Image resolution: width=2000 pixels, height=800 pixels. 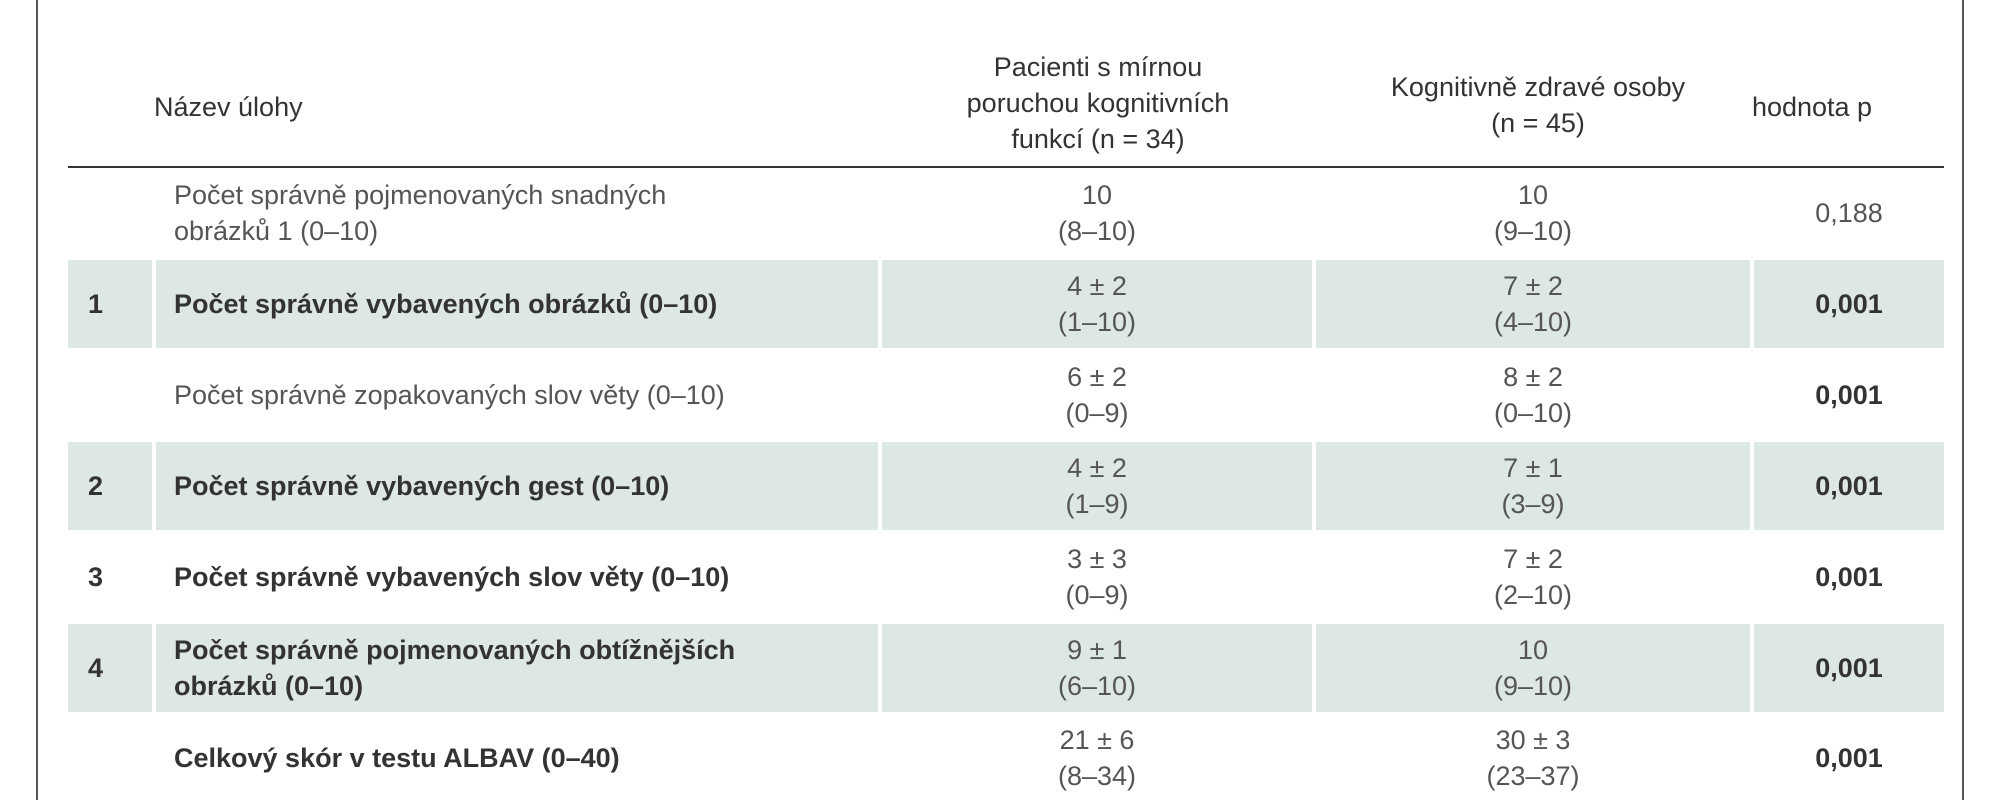 What do you see at coordinates (1097, 304) in the screenshot?
I see `row-mci-value: 4 ± 2 (1–10)` at bounding box center [1097, 304].